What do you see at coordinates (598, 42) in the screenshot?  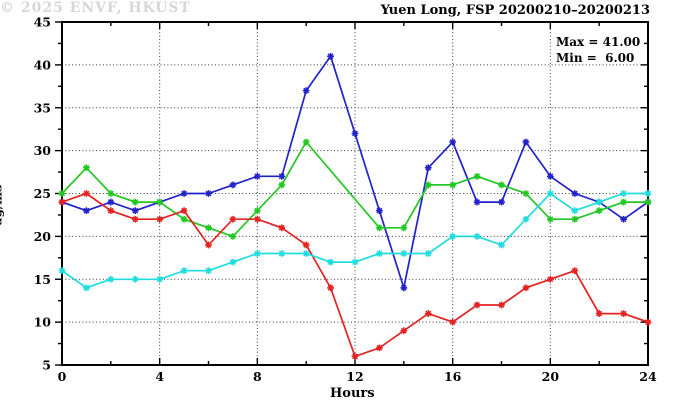 I see `max-value-label: Max = 41.00` at bounding box center [598, 42].